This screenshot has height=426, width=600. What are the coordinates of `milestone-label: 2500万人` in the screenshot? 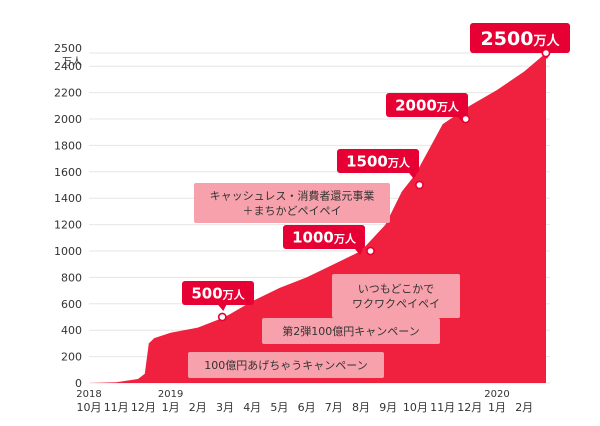 It's located at (521, 39).